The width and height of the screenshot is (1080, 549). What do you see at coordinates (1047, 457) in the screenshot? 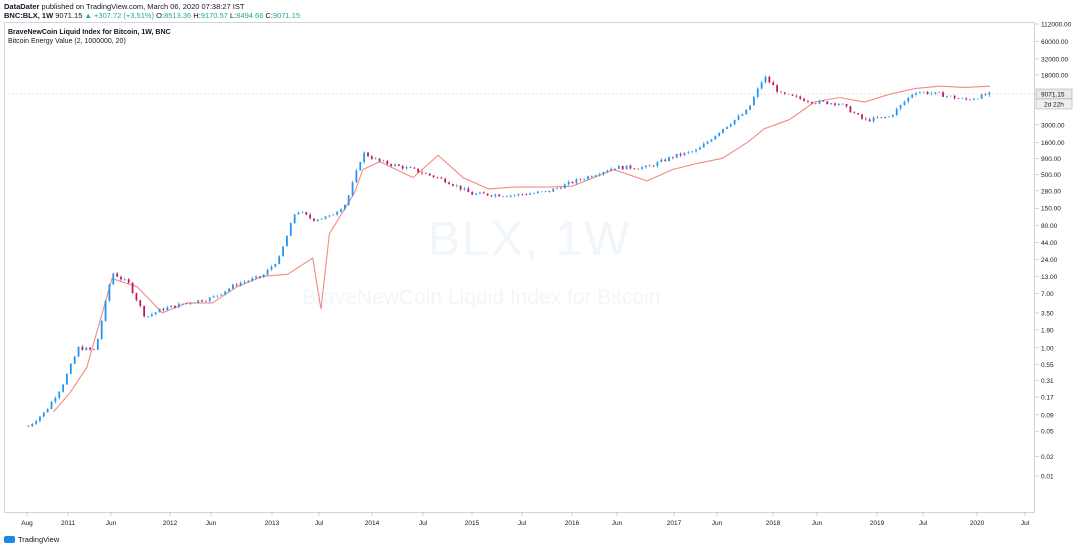
I see `y-tick-label: 0.02` at bounding box center [1047, 457].